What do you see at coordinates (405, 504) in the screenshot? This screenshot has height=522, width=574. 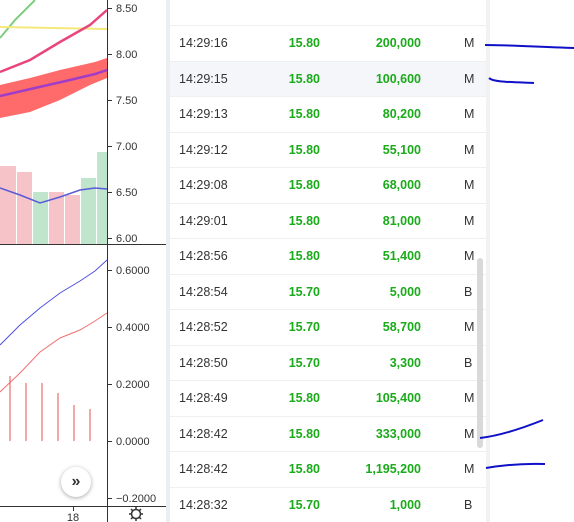 I see `trade-quantity: 1,000` at bounding box center [405, 504].